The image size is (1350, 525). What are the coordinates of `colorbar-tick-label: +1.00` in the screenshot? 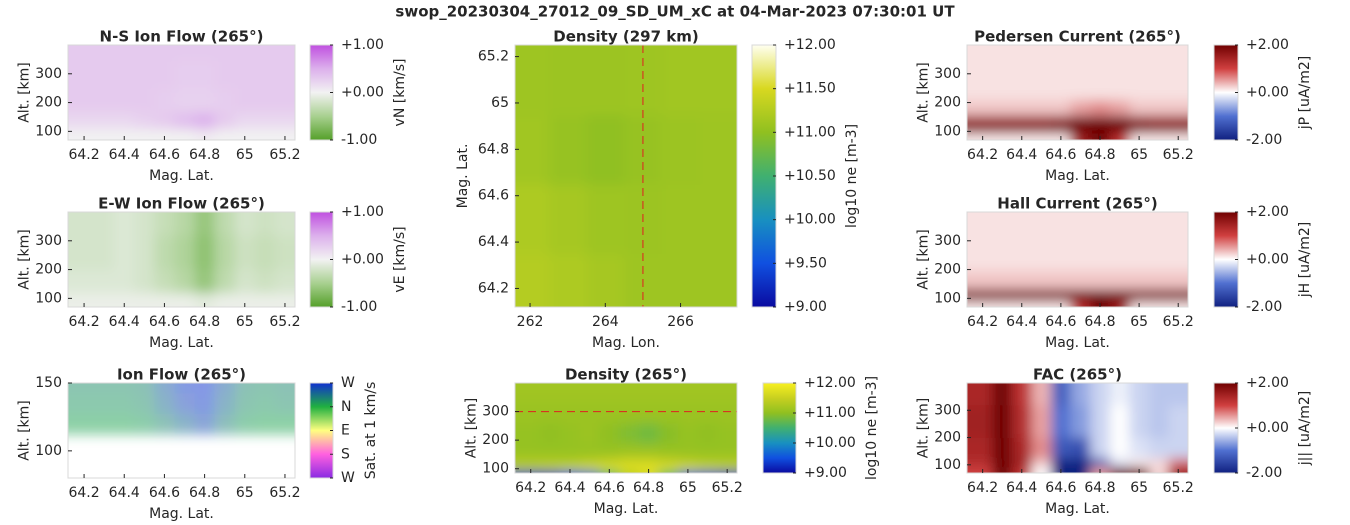 It's located at (362, 45).